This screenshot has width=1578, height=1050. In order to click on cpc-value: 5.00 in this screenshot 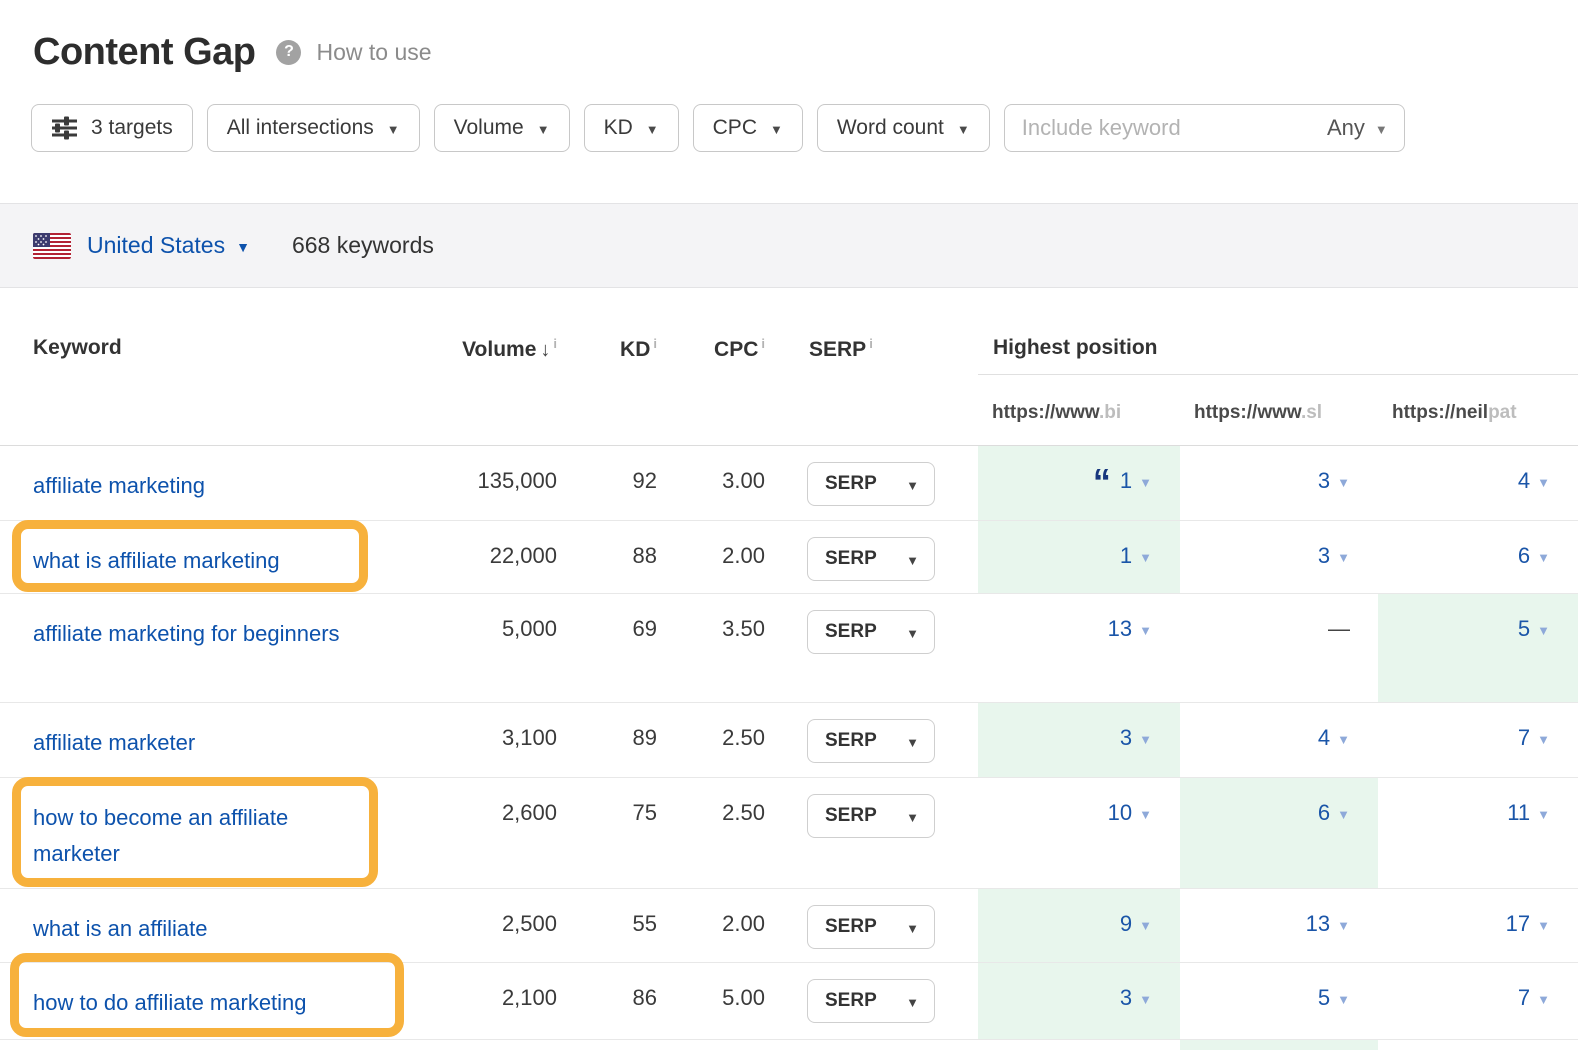, I will do `click(743, 997)`.